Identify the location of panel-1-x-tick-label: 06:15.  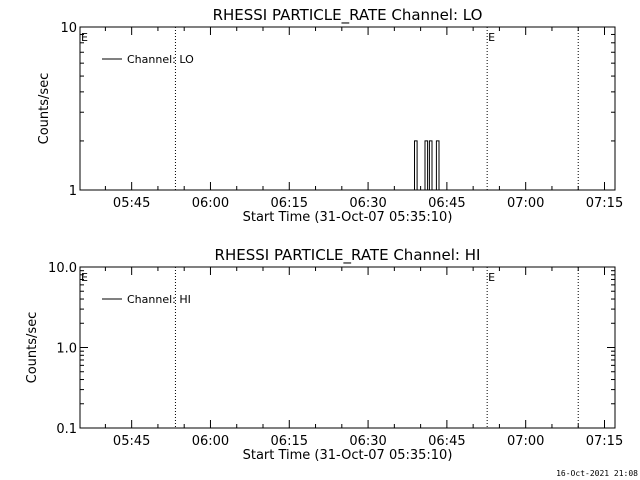
(289, 203).